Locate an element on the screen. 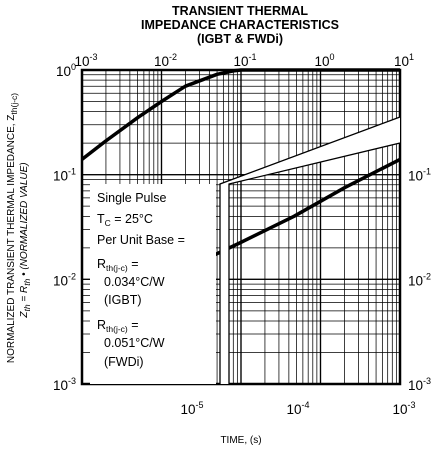  x-axis-label: TIME, (s) is located at coordinates (240, 440).